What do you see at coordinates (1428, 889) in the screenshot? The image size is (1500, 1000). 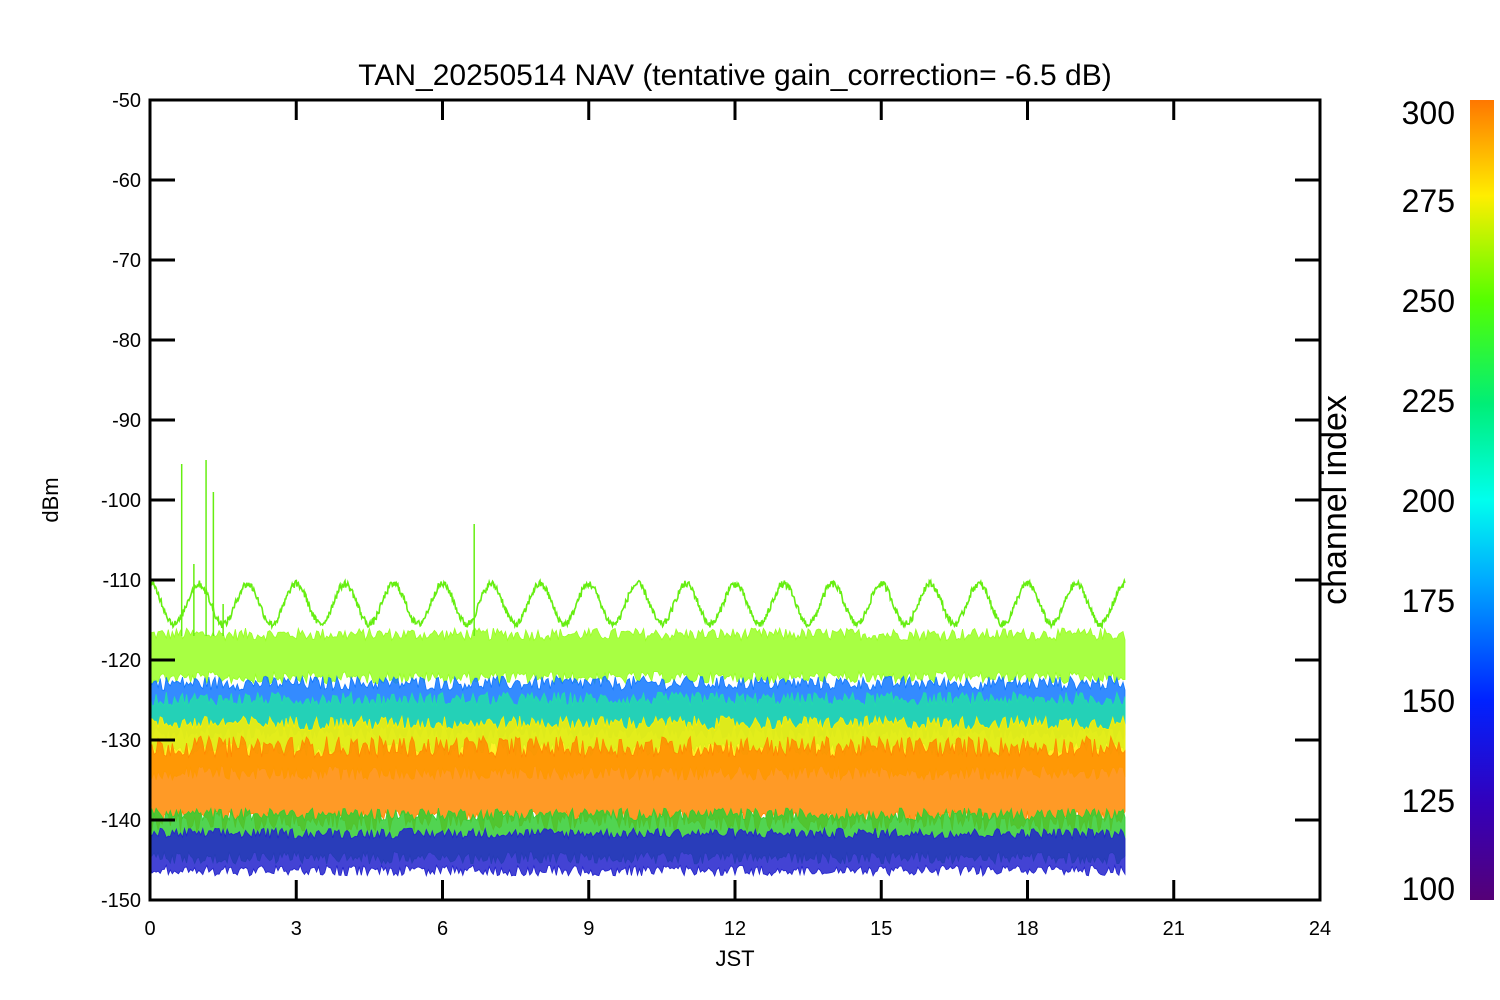 I see `colorbar-tick-label: 100` at bounding box center [1428, 889].